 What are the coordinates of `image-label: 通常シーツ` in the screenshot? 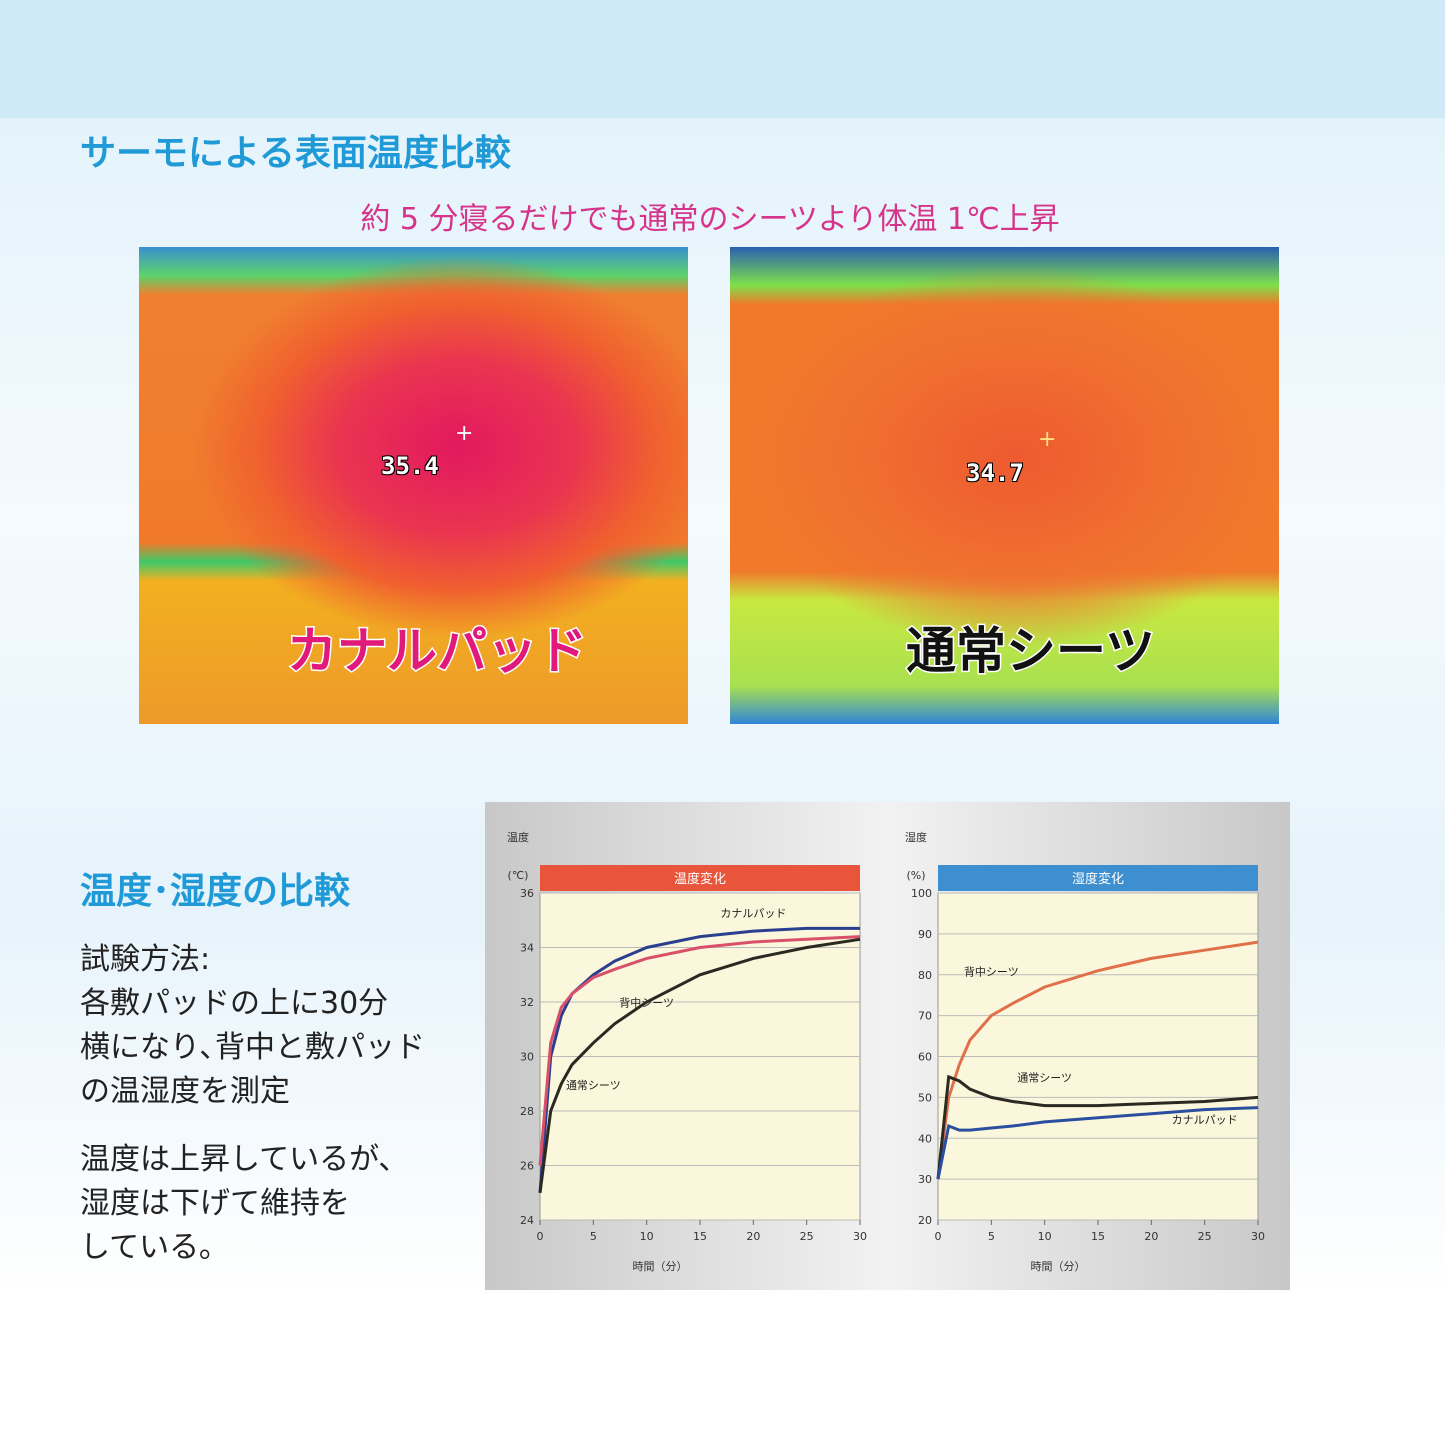 It's located at (1031, 651).